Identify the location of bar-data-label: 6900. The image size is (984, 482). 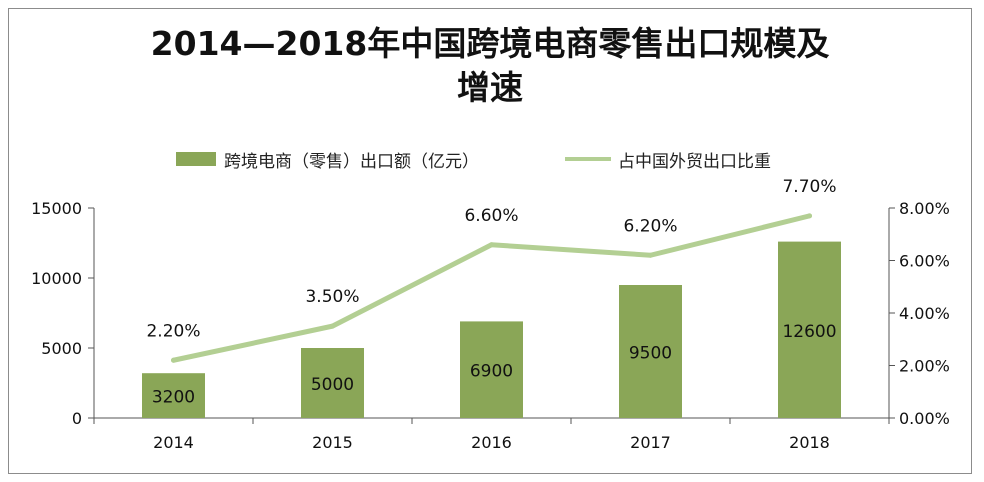
(491, 372).